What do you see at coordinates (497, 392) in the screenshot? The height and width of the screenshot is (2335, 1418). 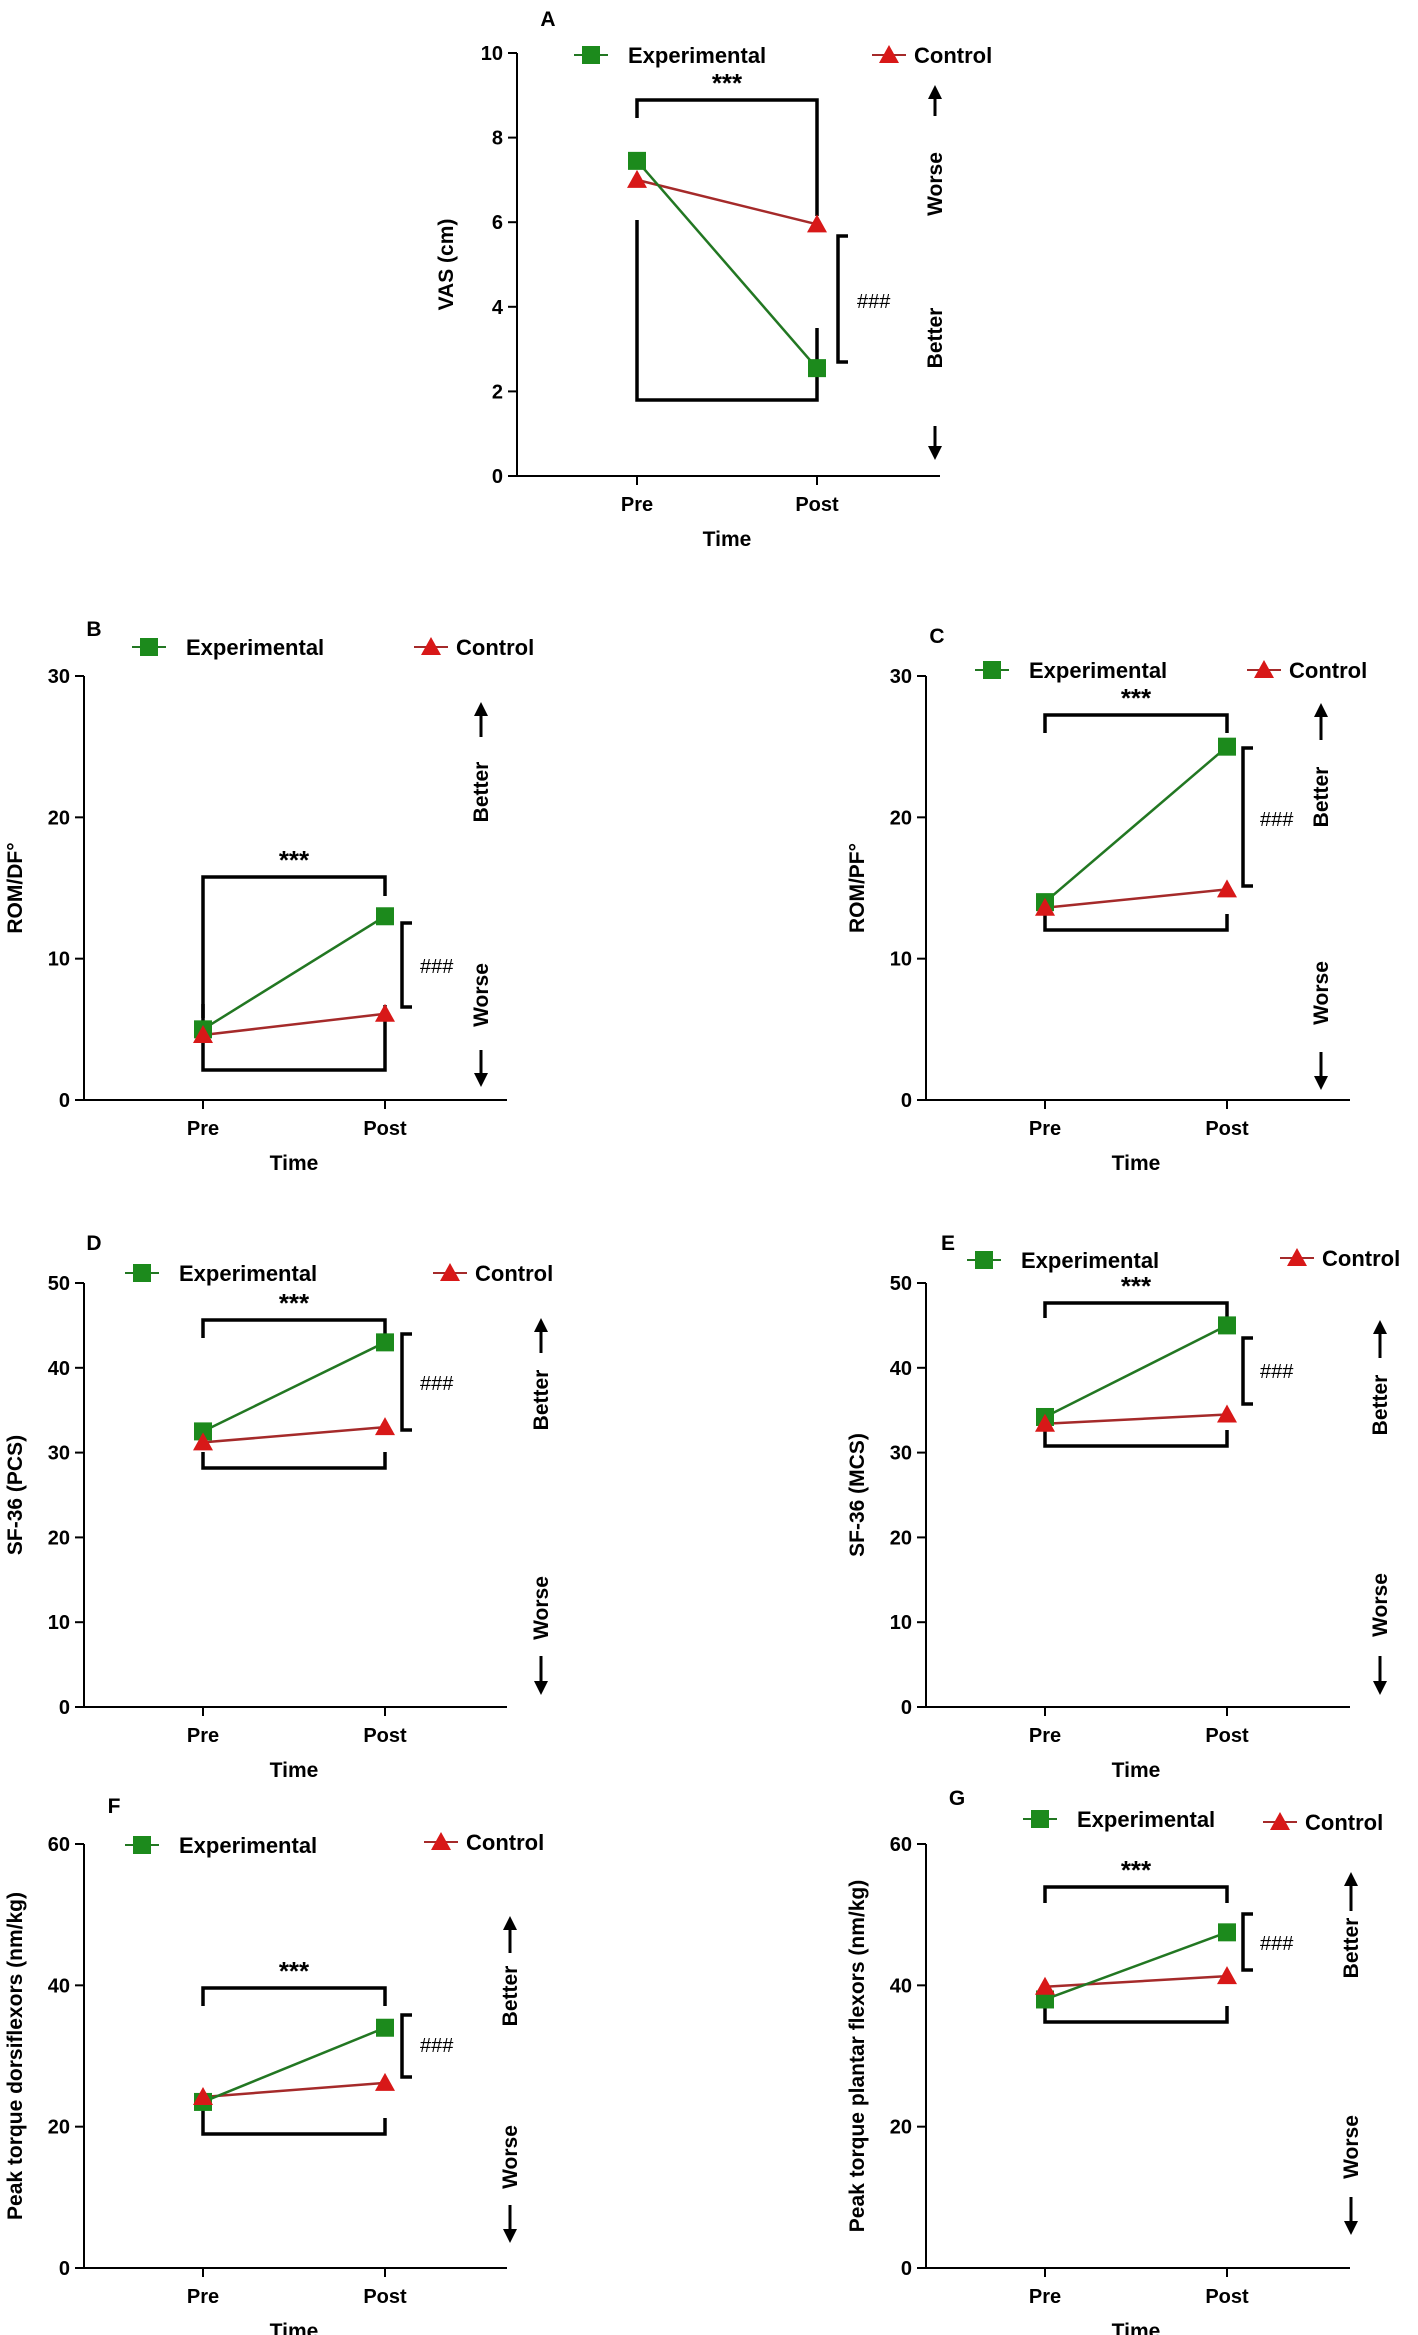 I see `y-tick-label: 2` at bounding box center [497, 392].